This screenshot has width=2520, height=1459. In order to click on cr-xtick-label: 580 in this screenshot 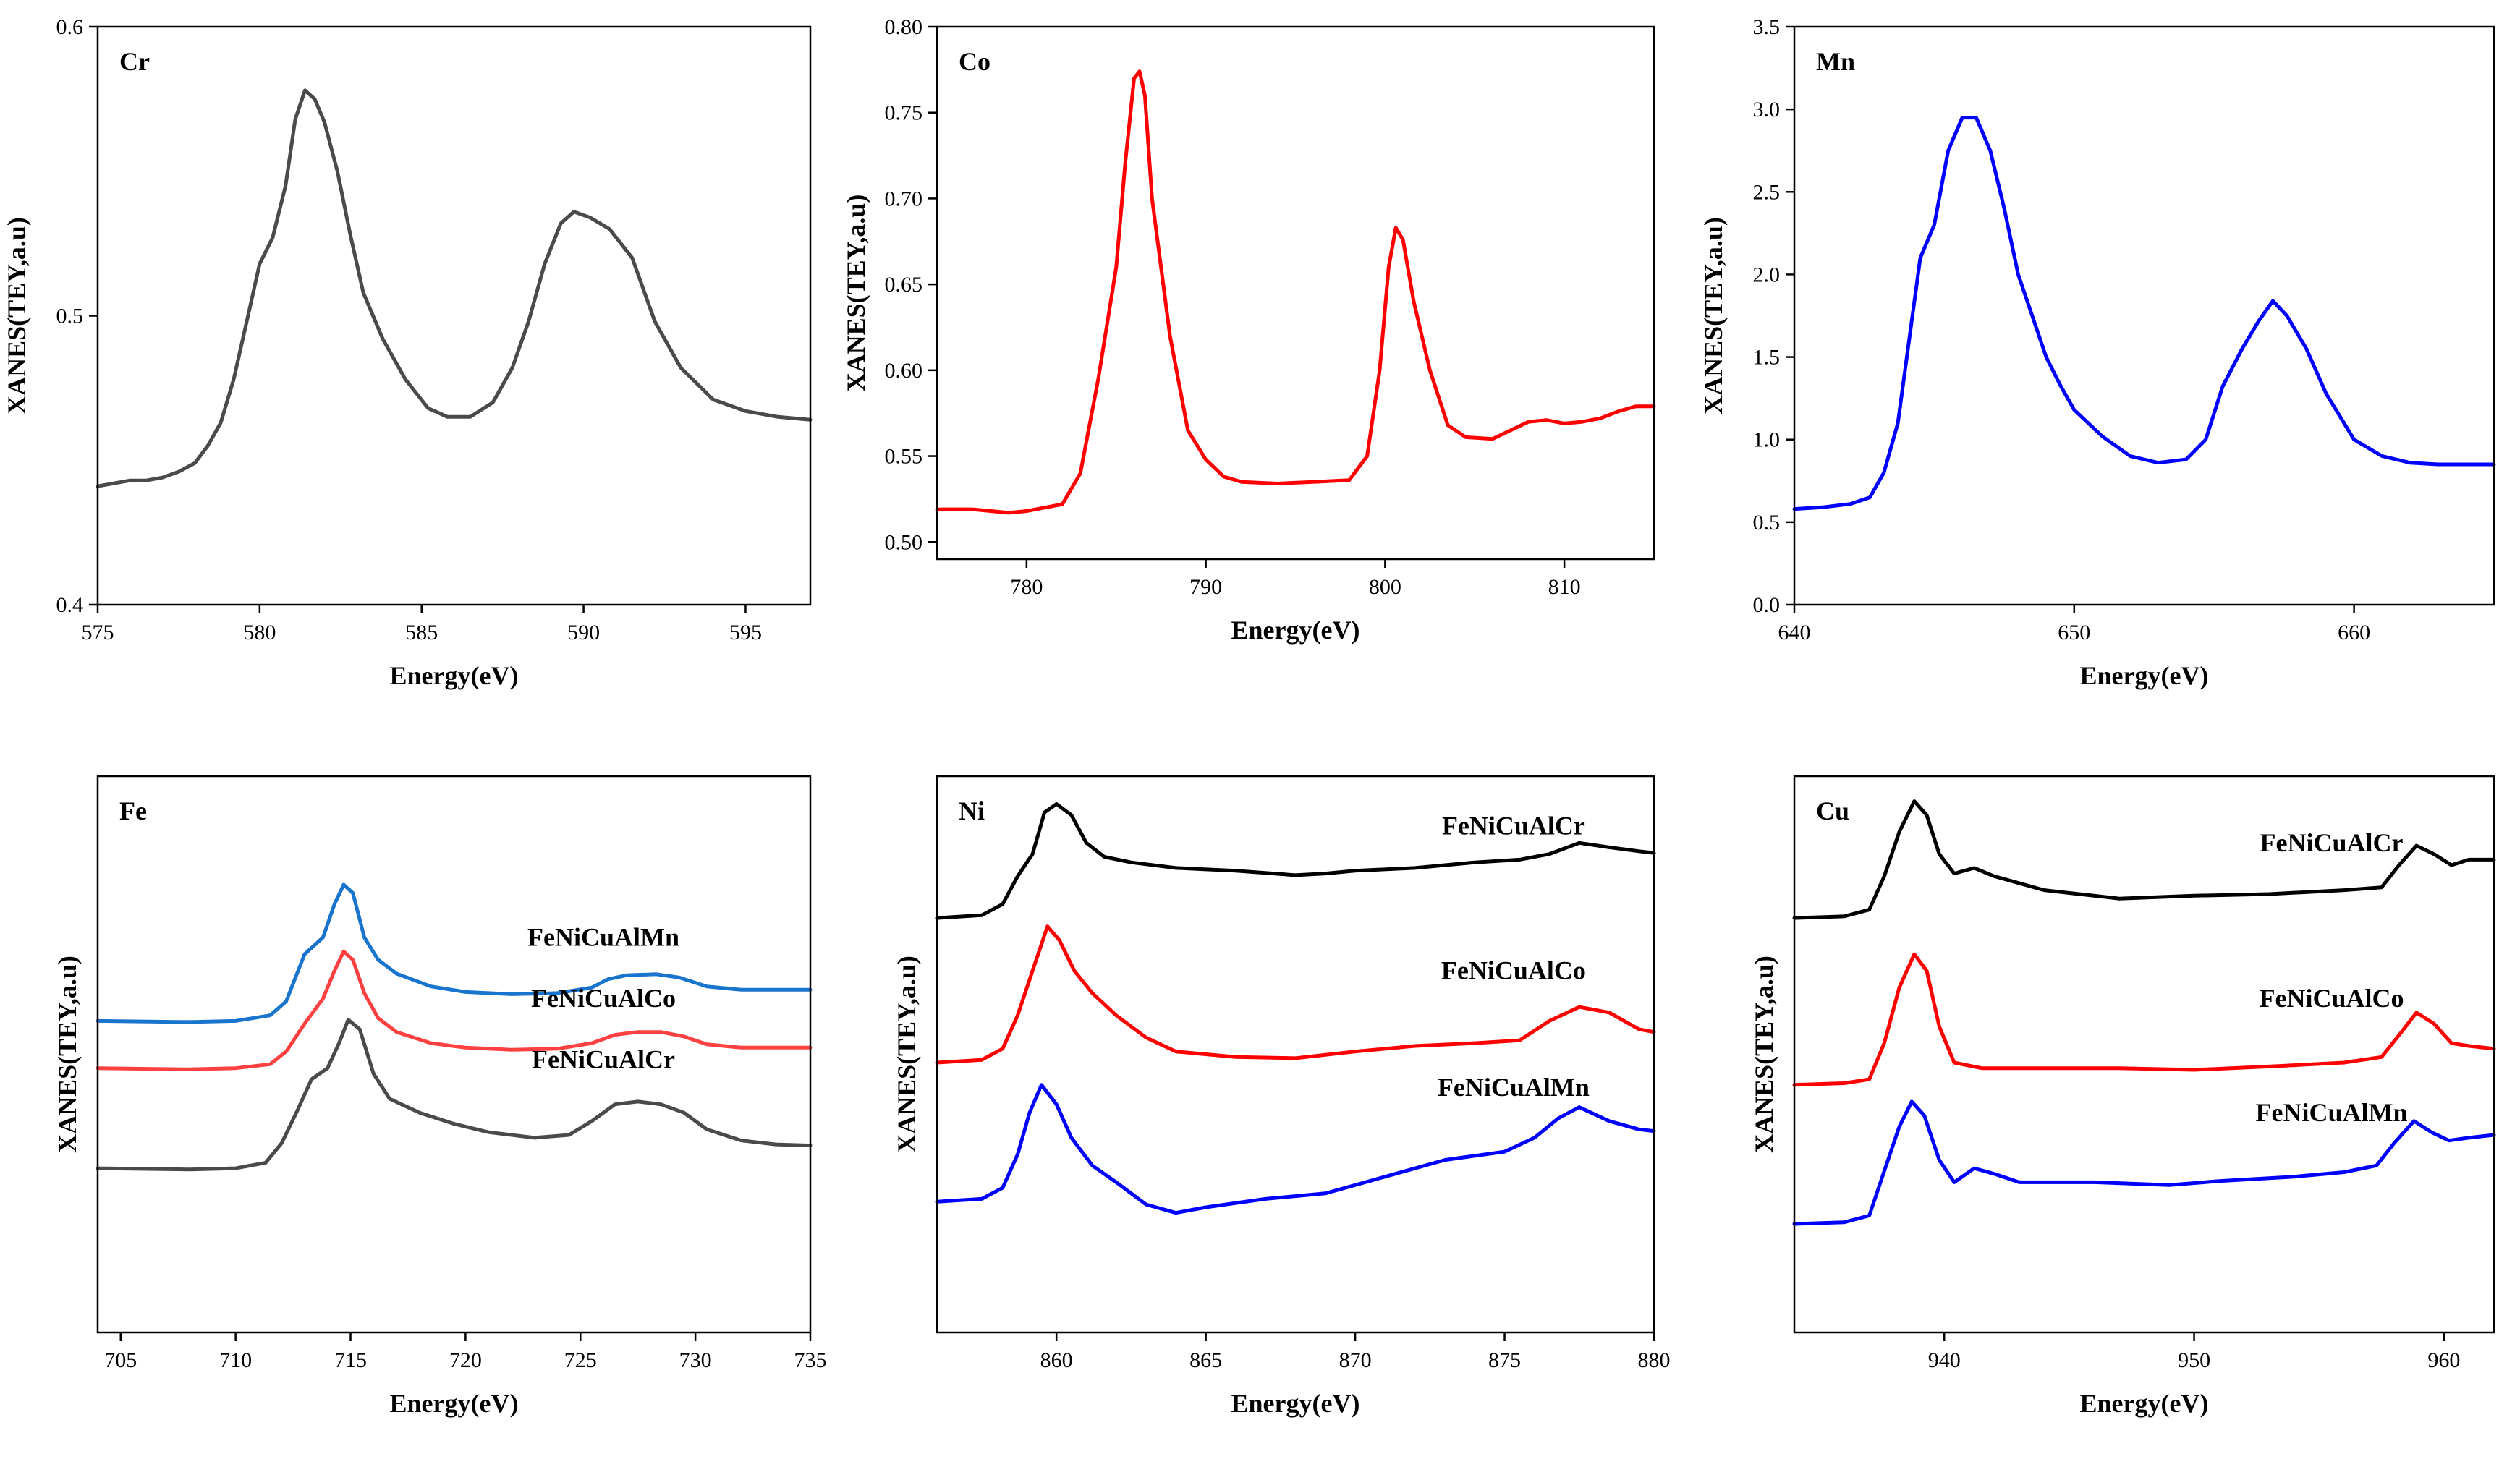, I will do `click(259, 633)`.